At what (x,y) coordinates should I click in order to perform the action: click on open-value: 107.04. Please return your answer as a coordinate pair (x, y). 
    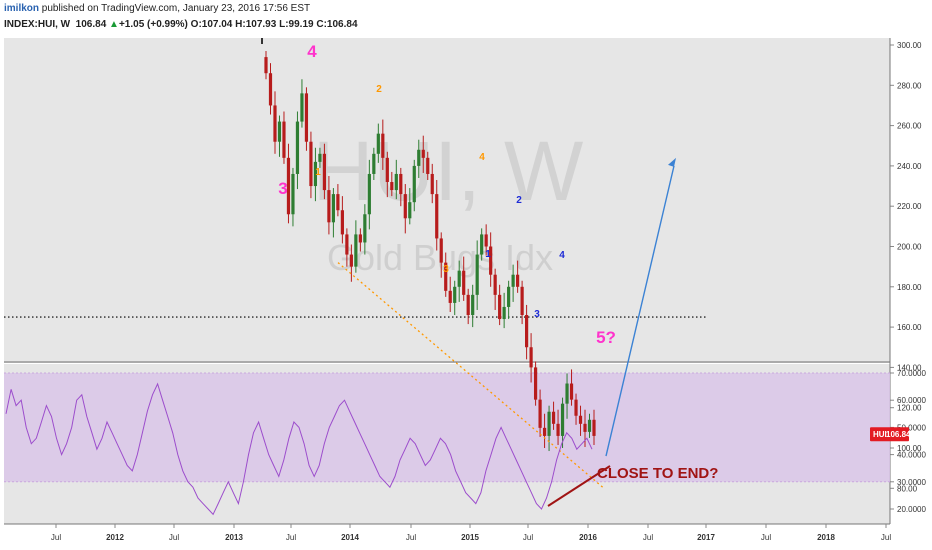
    Looking at the image, I should click on (217, 24).